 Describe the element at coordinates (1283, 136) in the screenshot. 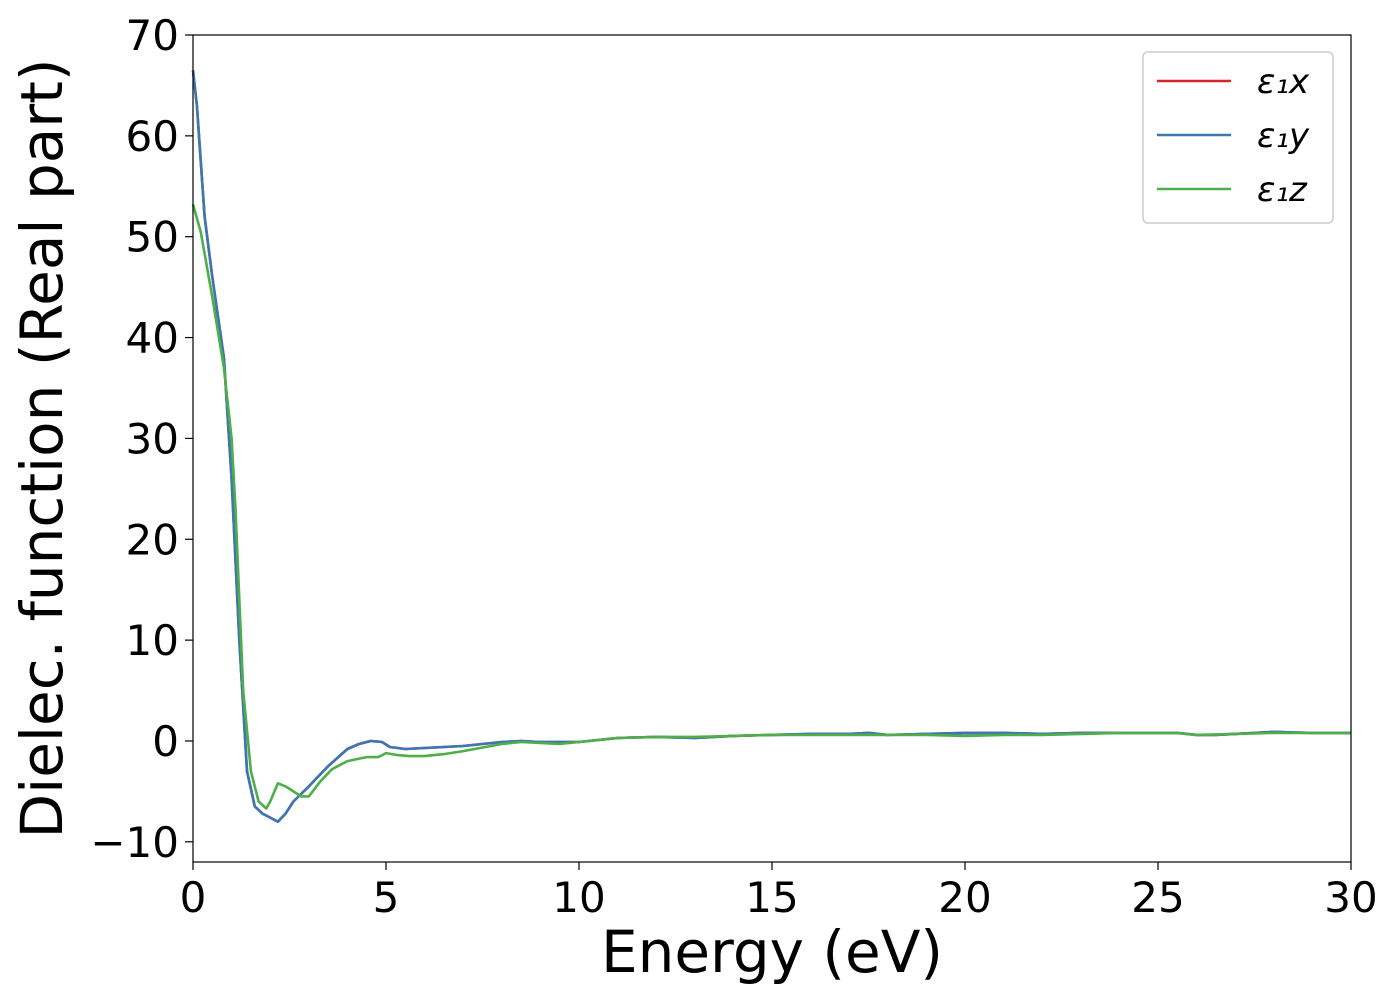

I see `legend-label: ε₁y` at that location.